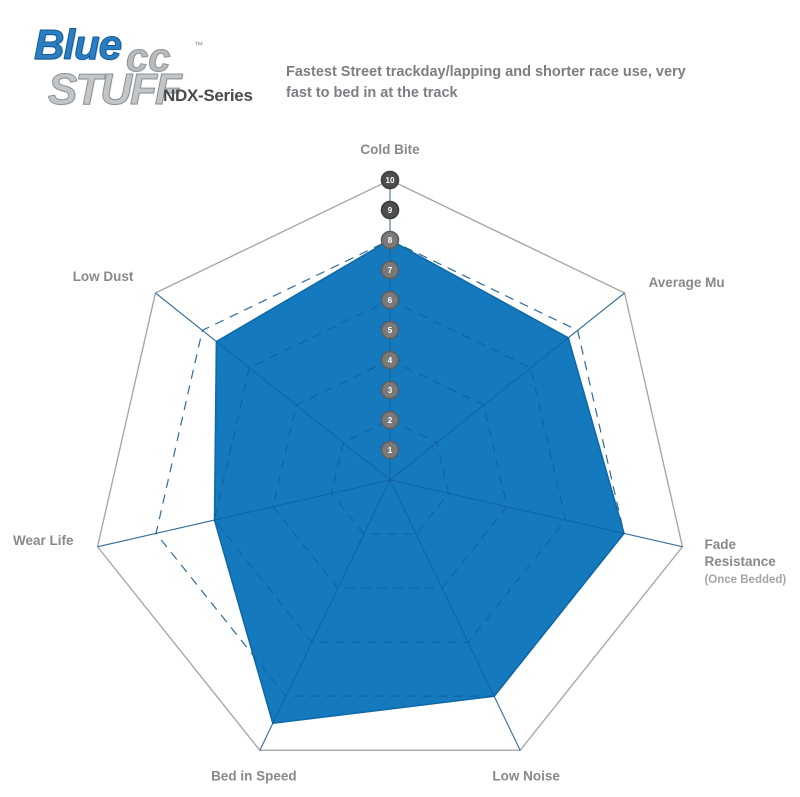 This screenshot has height=797, width=800. I want to click on bluestuff-logo: Blue cc ™ STUFF, so click(118, 68).